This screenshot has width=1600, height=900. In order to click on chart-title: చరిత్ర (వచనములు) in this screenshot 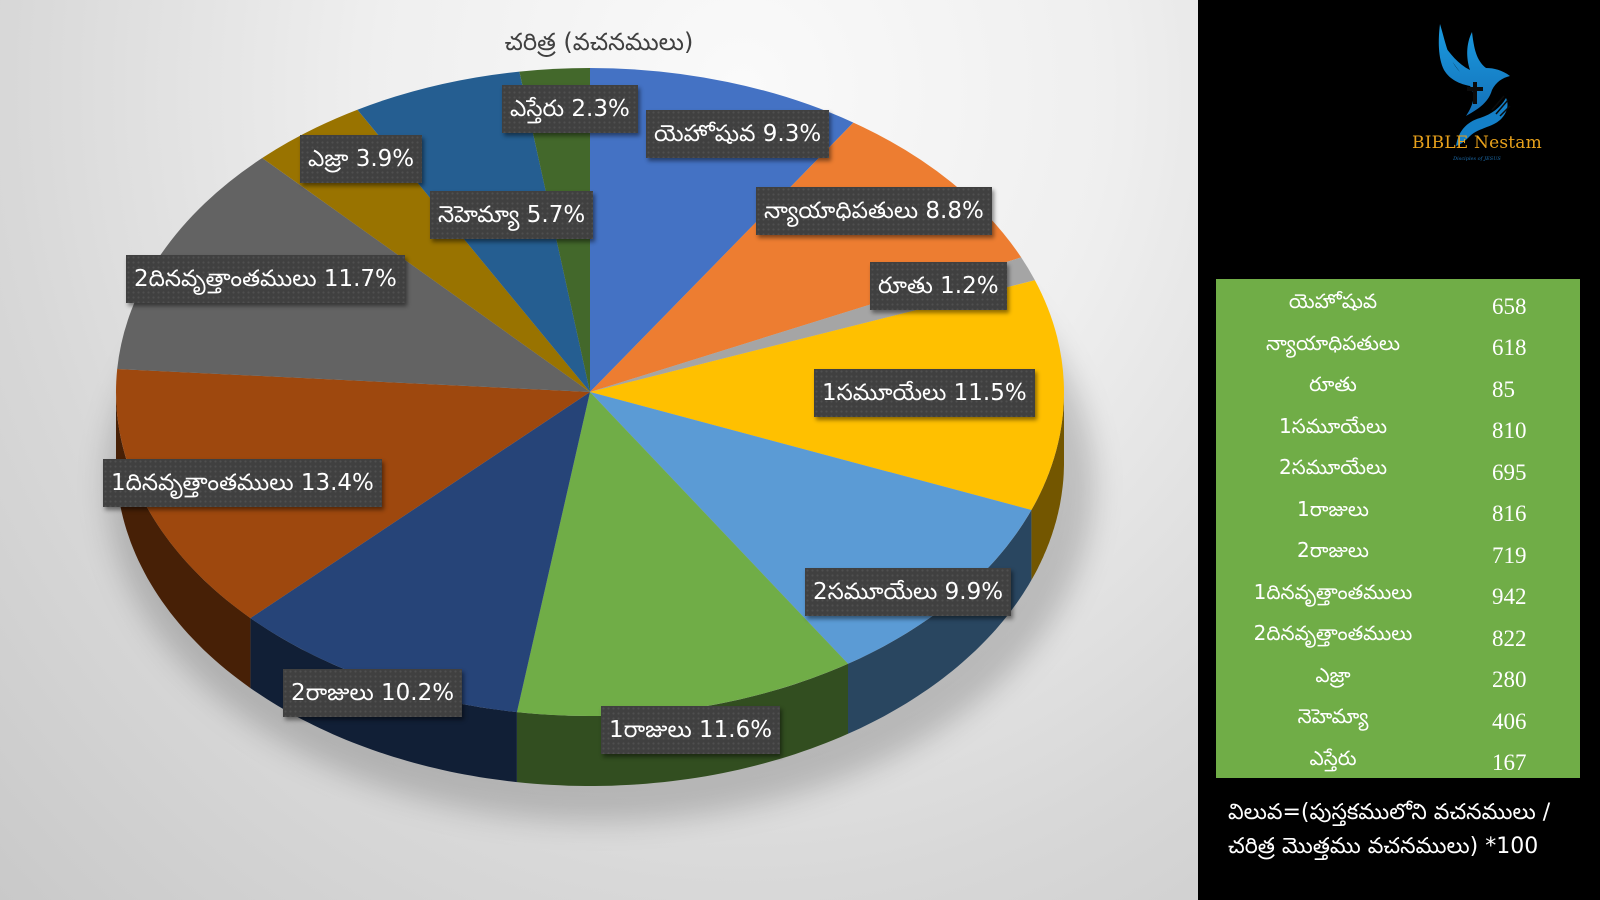, I will do `click(599, 42)`.